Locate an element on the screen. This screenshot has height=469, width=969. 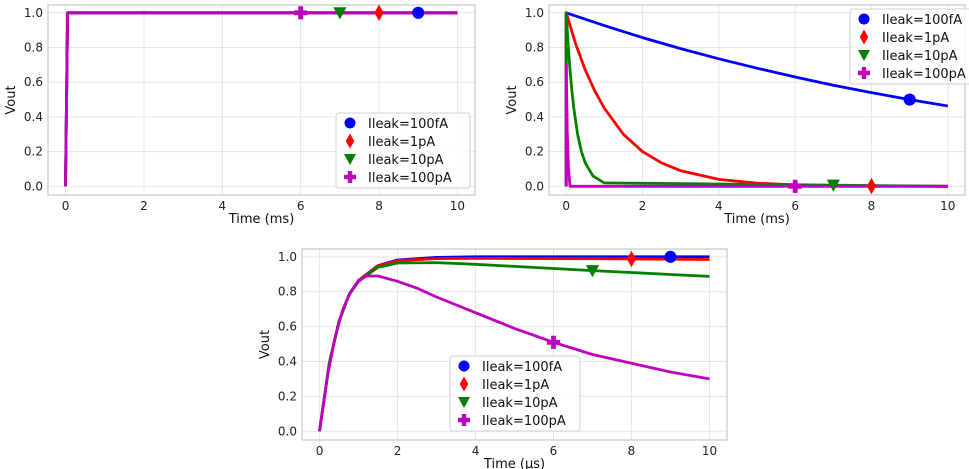
series-line-Ileak=10pA is located at coordinates (756, 99).